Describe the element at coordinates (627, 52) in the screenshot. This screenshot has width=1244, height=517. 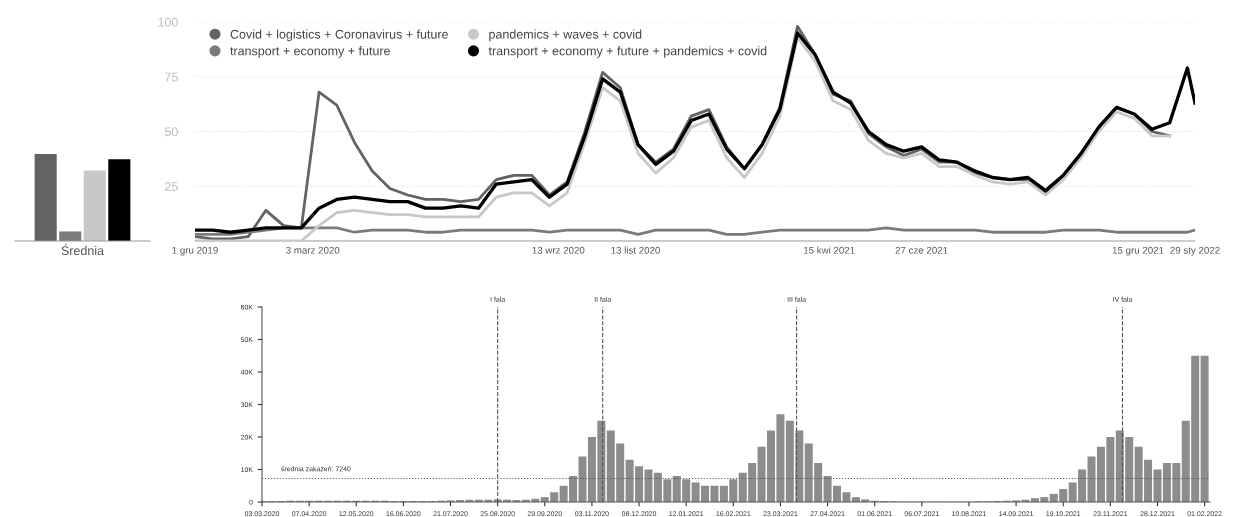
I see `legend-label: transport + economy + future + pandemics + covid` at that location.